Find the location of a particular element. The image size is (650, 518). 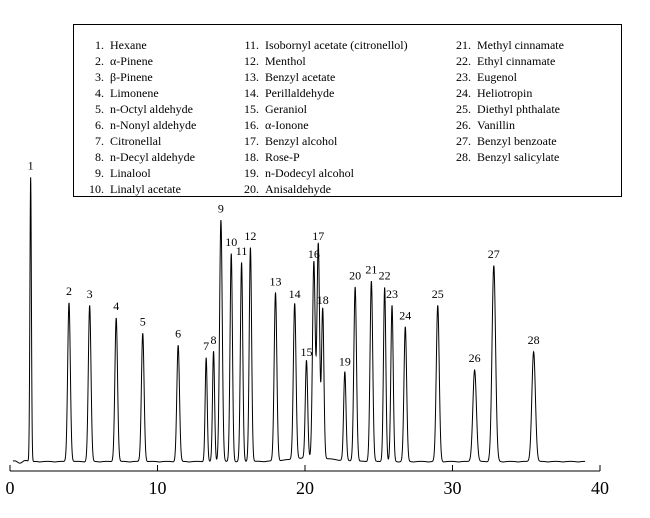

legend-item-number: 23. is located at coordinates (463, 77).